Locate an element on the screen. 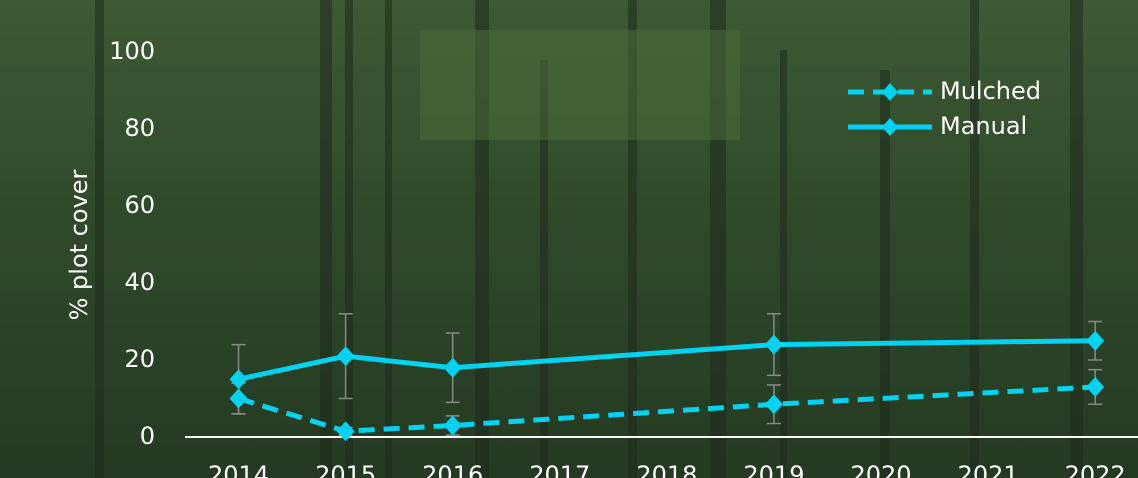 The width and height of the screenshot is (1138, 478). y-tick-label: 60 is located at coordinates (139, 205).